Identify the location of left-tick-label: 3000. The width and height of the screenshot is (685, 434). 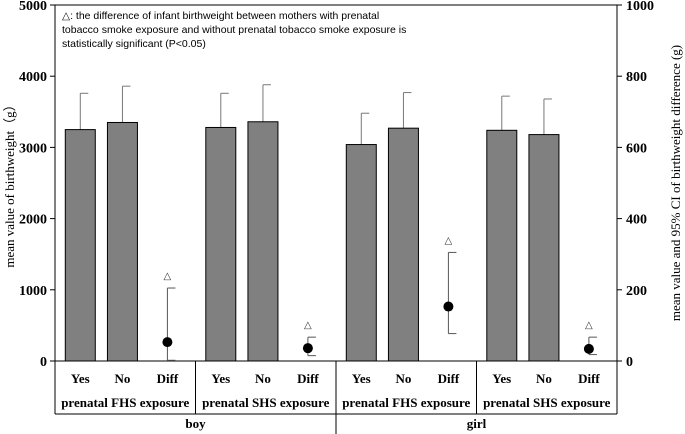
(33, 148).